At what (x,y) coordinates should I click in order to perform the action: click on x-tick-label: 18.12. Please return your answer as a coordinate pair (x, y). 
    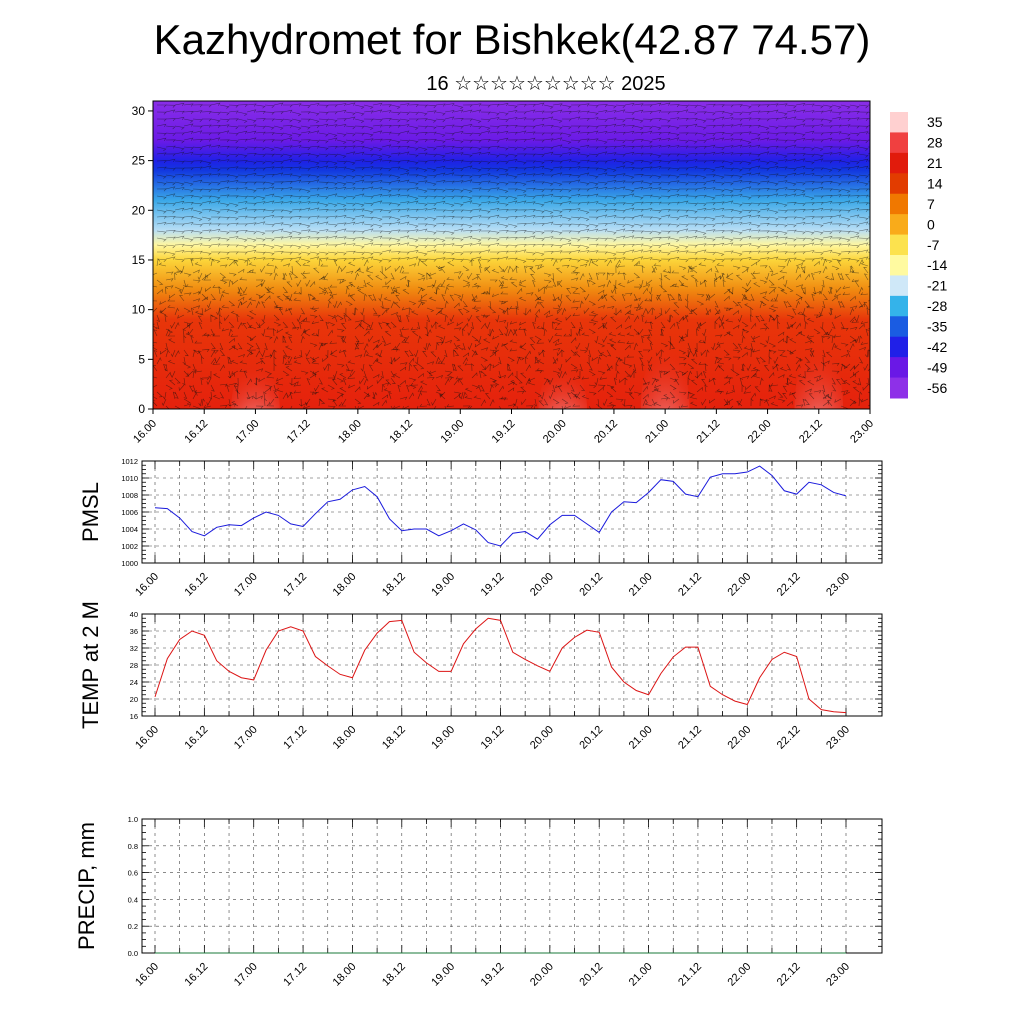
    Looking at the image, I should click on (394, 975).